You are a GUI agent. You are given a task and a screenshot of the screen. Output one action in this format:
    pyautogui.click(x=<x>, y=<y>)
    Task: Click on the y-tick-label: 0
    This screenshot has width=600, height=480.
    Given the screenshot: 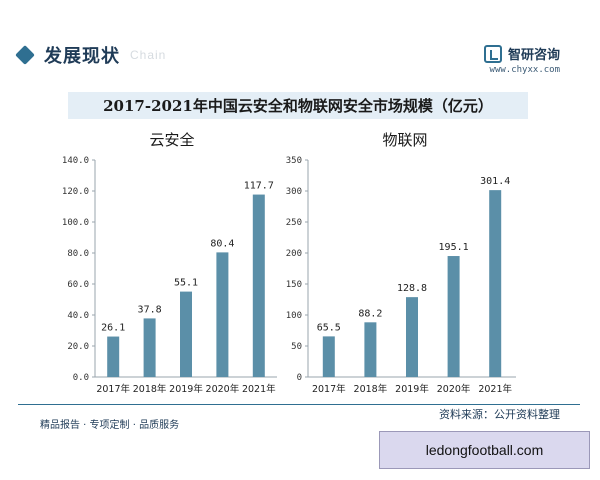 What is the action you would take?
    pyautogui.click(x=299, y=378)
    